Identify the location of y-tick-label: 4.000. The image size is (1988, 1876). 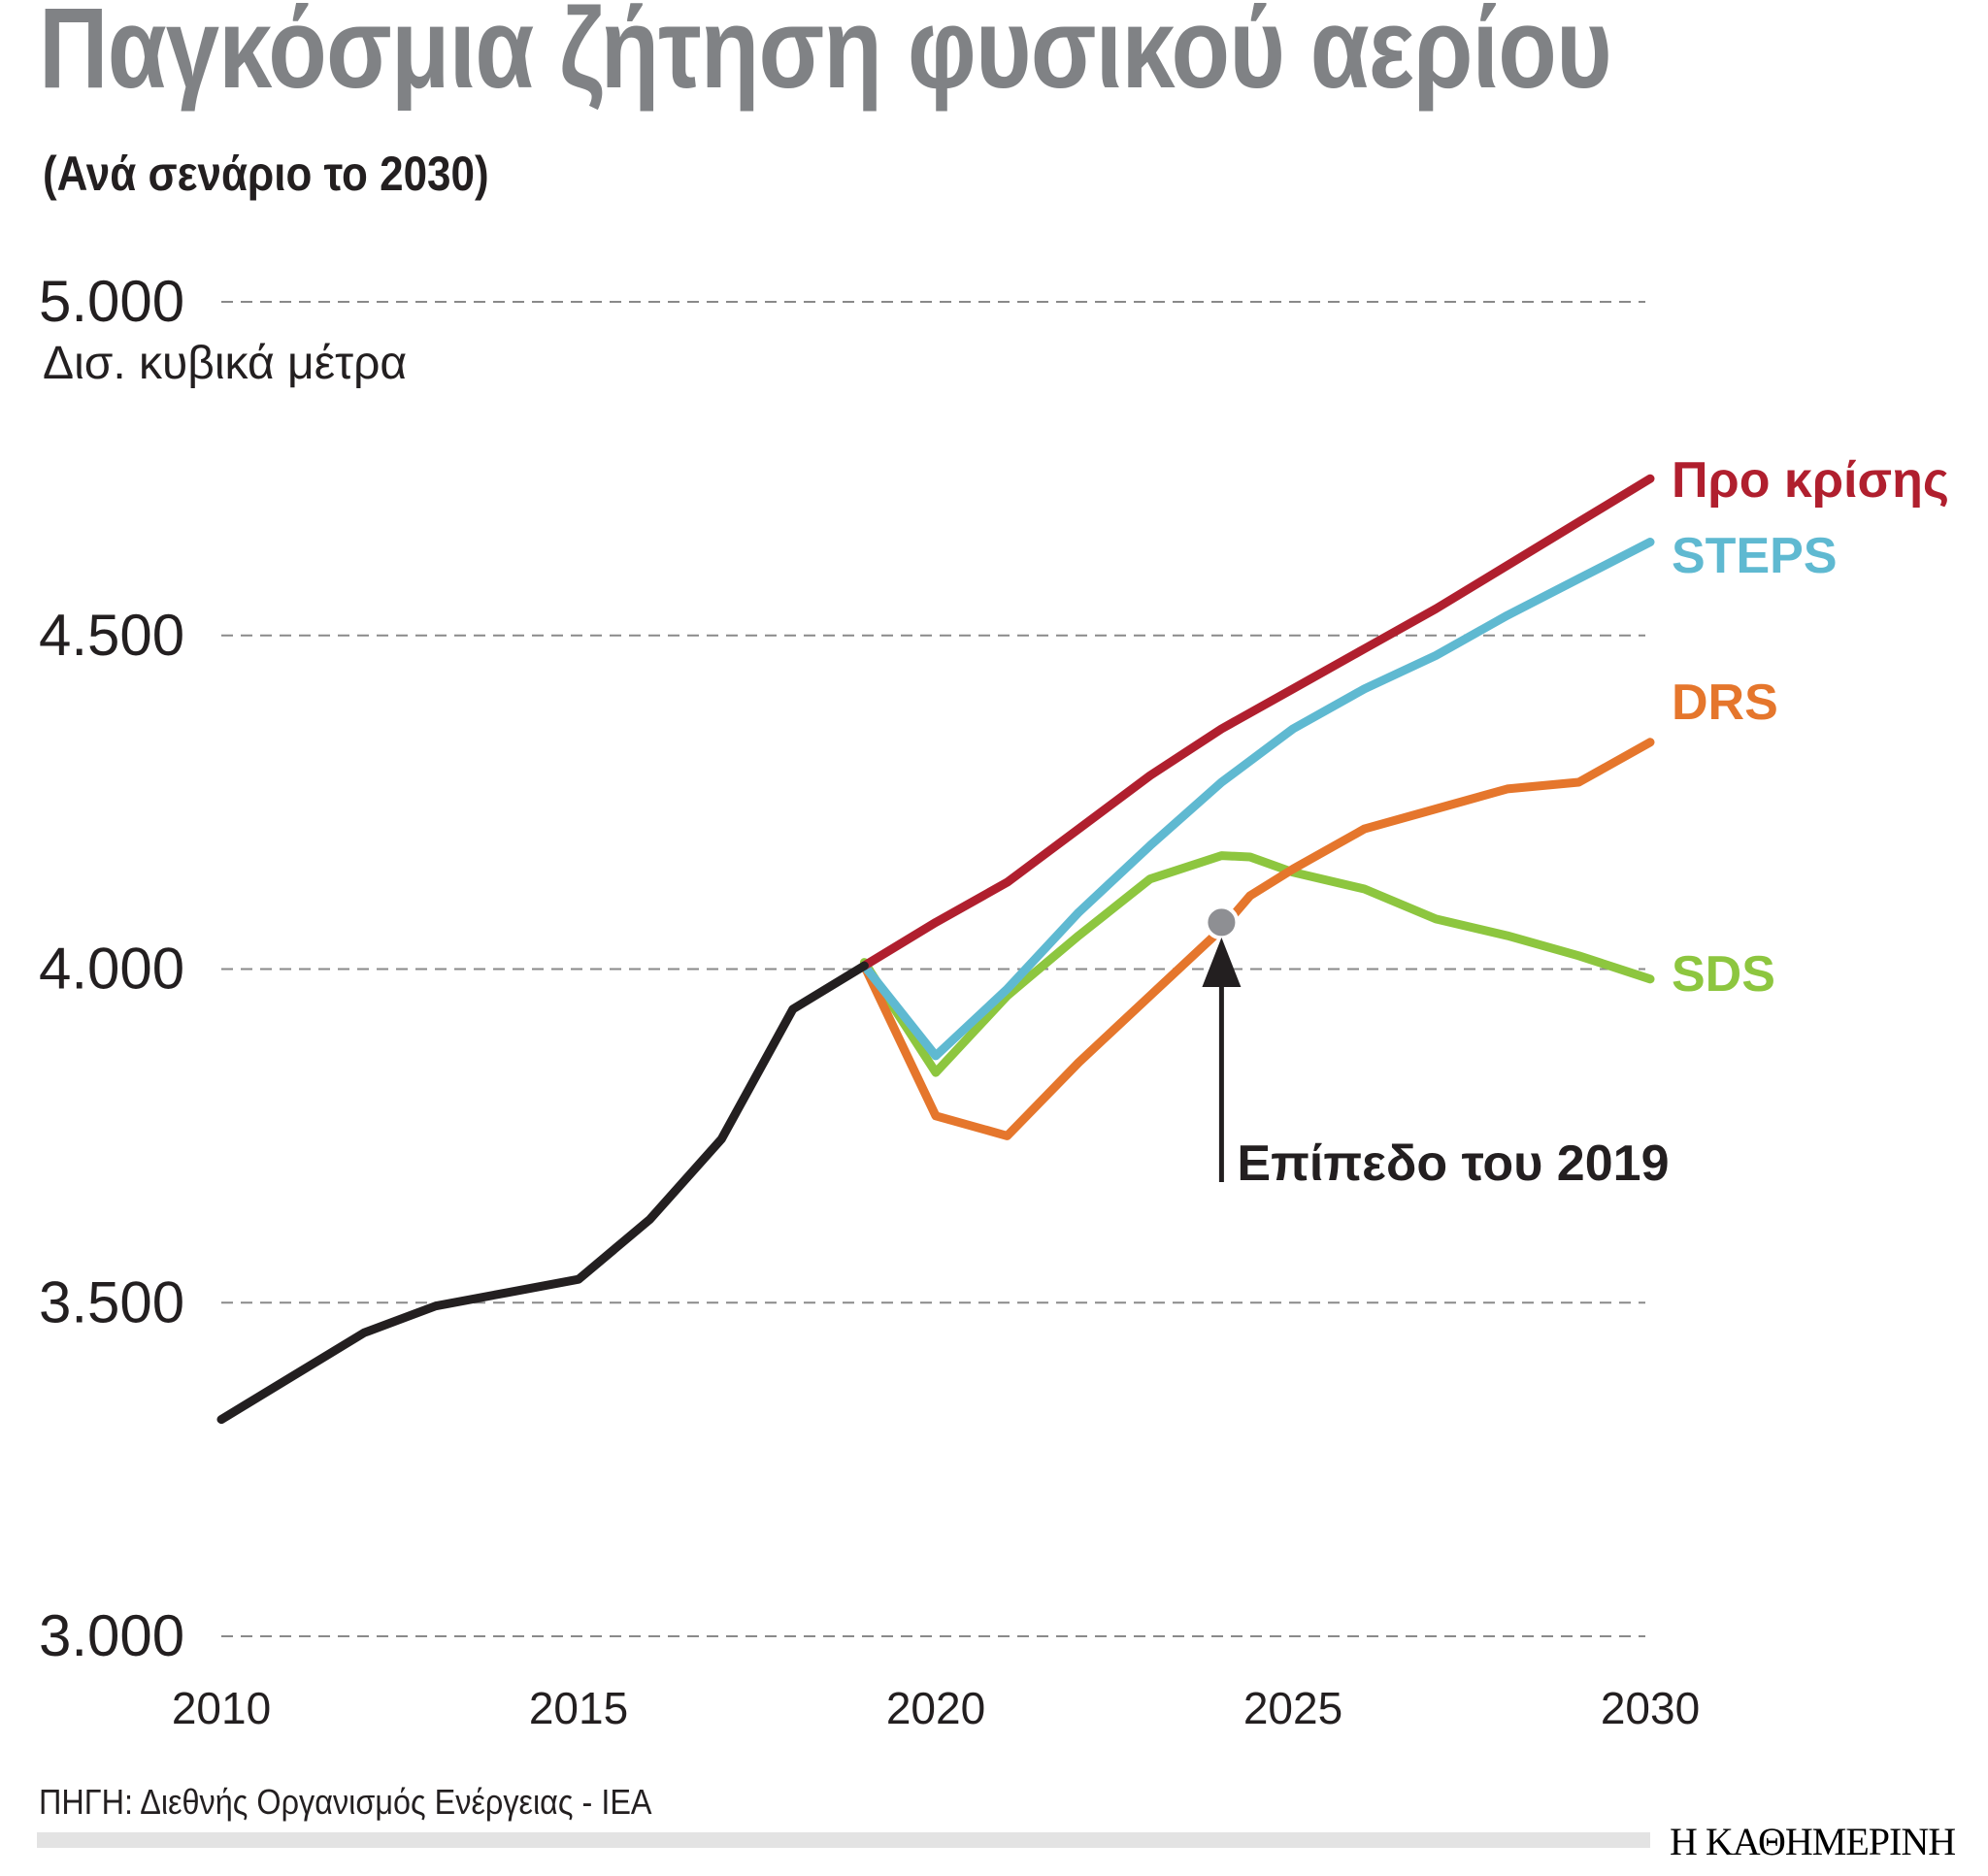
(112, 969).